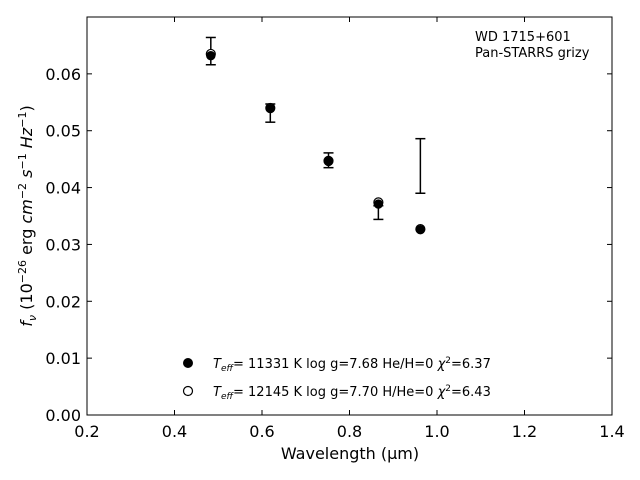  What do you see at coordinates (315, 141) in the screenshot?
I see `data-points` at bounding box center [315, 141].